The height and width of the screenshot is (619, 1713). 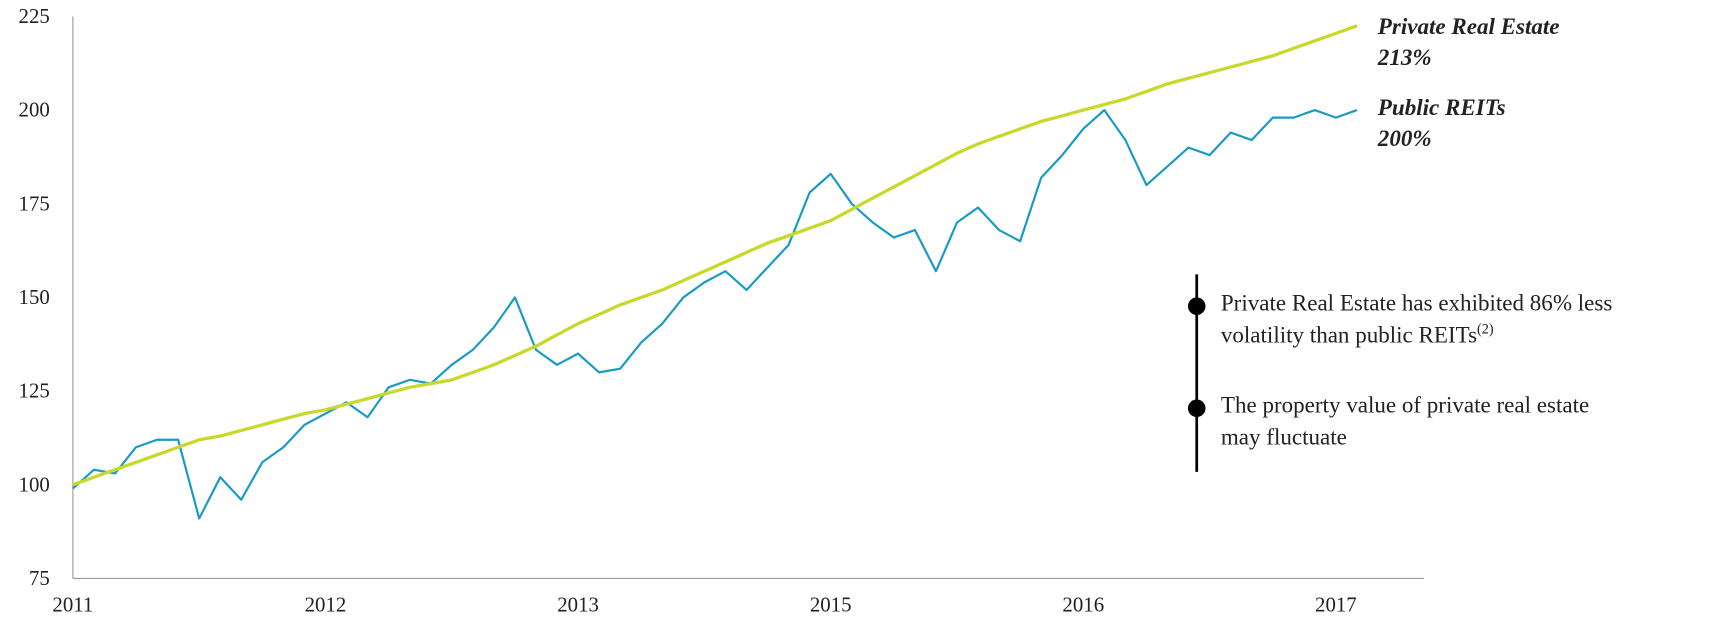 What do you see at coordinates (34, 484) in the screenshot?
I see `y-tick-label: 100` at bounding box center [34, 484].